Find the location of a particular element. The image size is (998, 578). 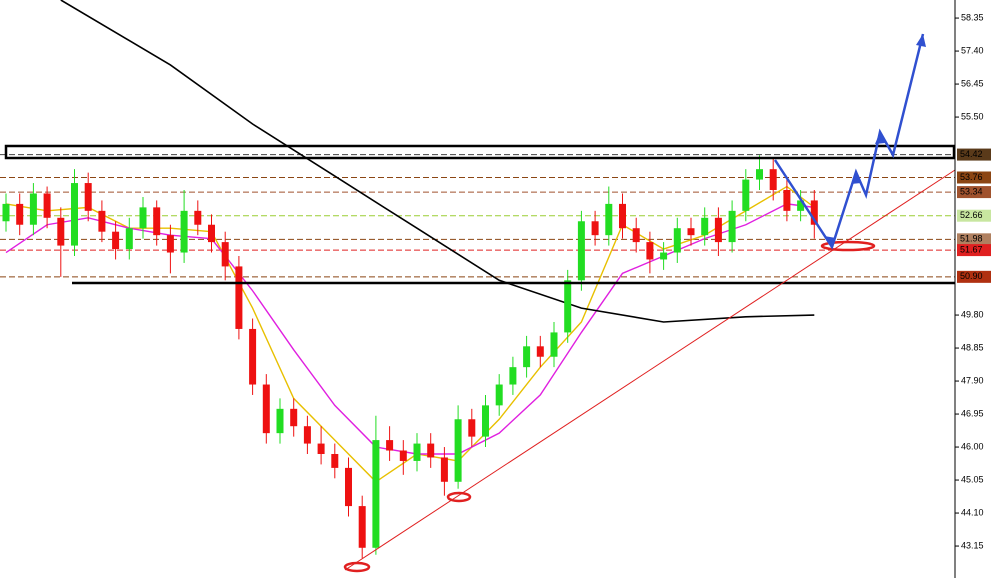

y-tick-label: 47.90 is located at coordinates (972, 380).